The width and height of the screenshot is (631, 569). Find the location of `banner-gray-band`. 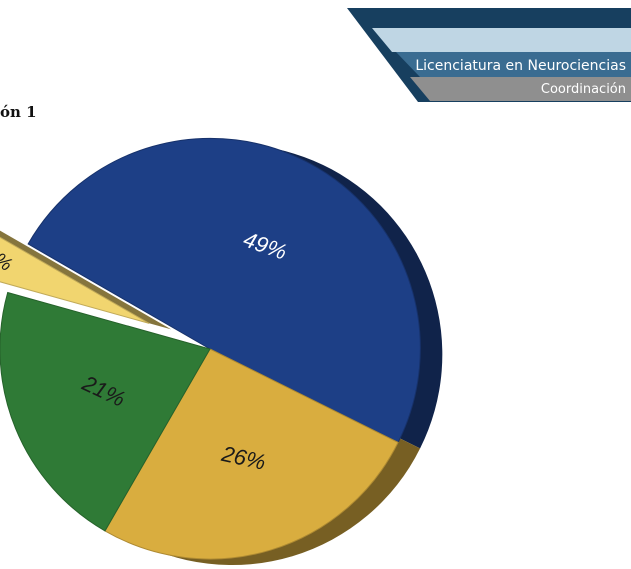

banner-gray-band is located at coordinates (520, 89).